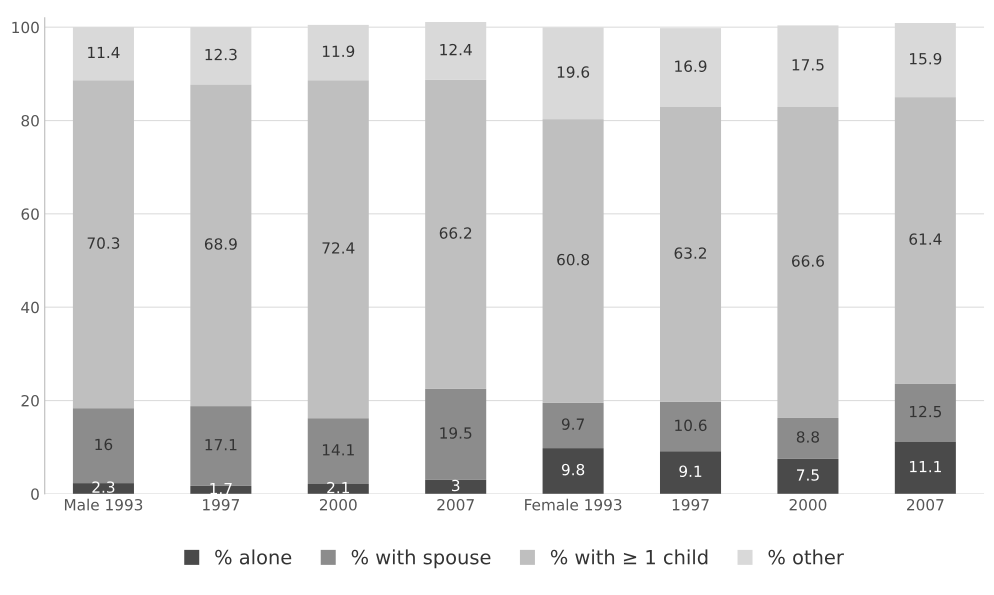 The height and width of the screenshot is (595, 994). I want to click on data-label: 7.5, so click(808, 475).